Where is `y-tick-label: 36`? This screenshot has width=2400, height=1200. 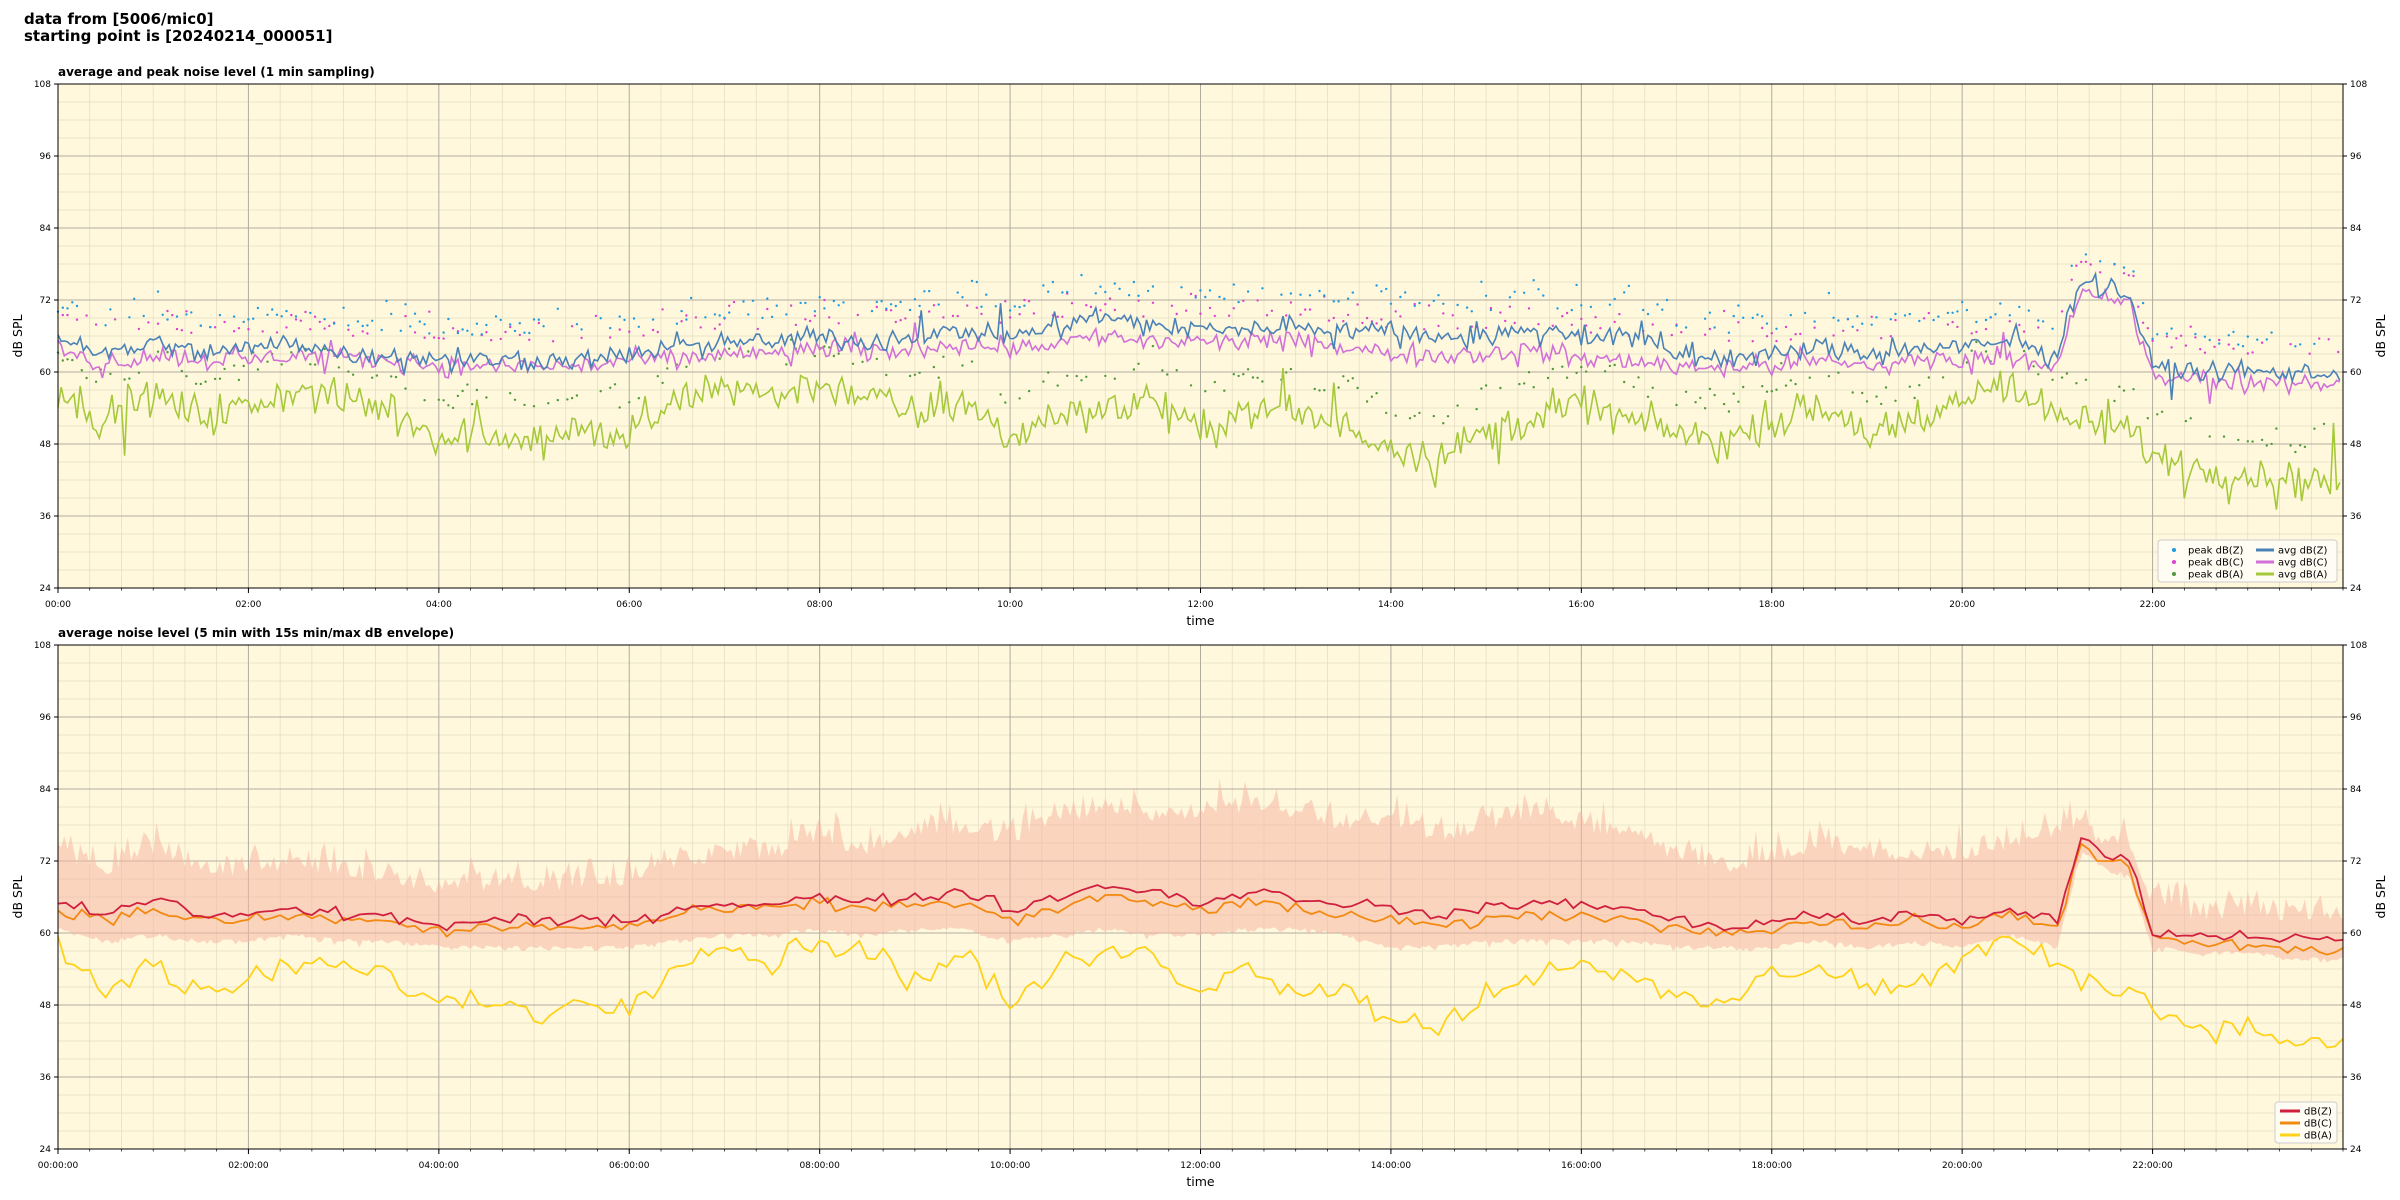
y-tick-label: 36 is located at coordinates (46, 517).